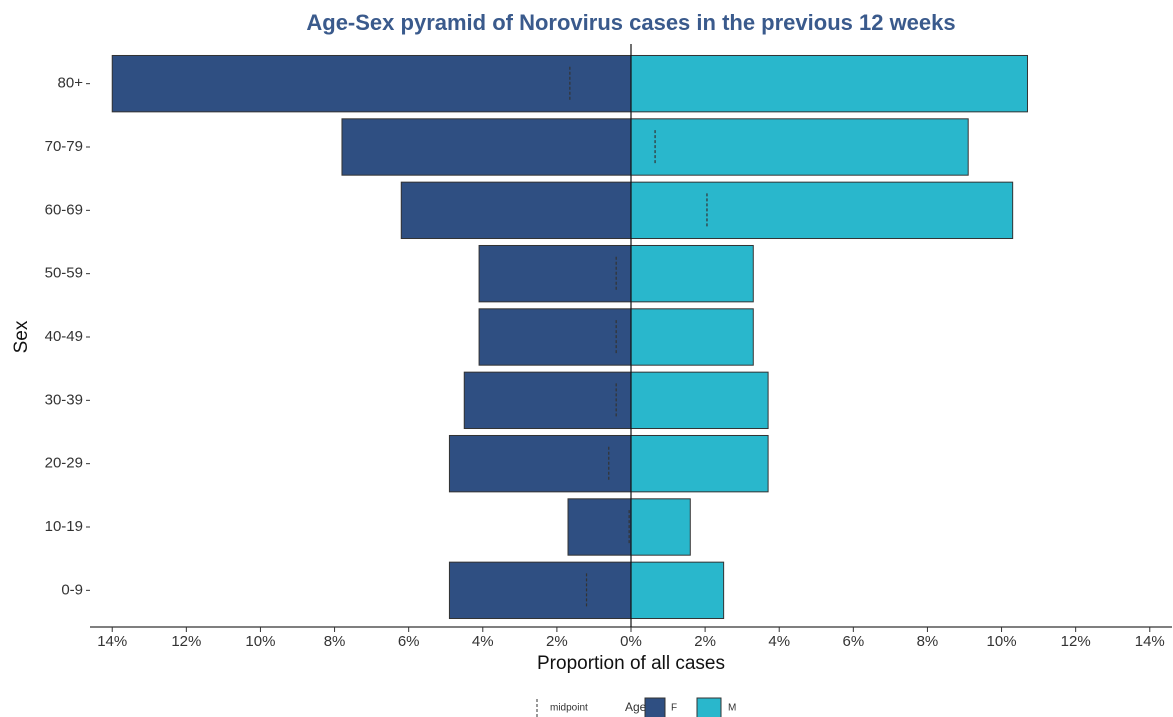  What do you see at coordinates (64, 526) in the screenshot?
I see `y-tick-label: 10-19` at bounding box center [64, 526].